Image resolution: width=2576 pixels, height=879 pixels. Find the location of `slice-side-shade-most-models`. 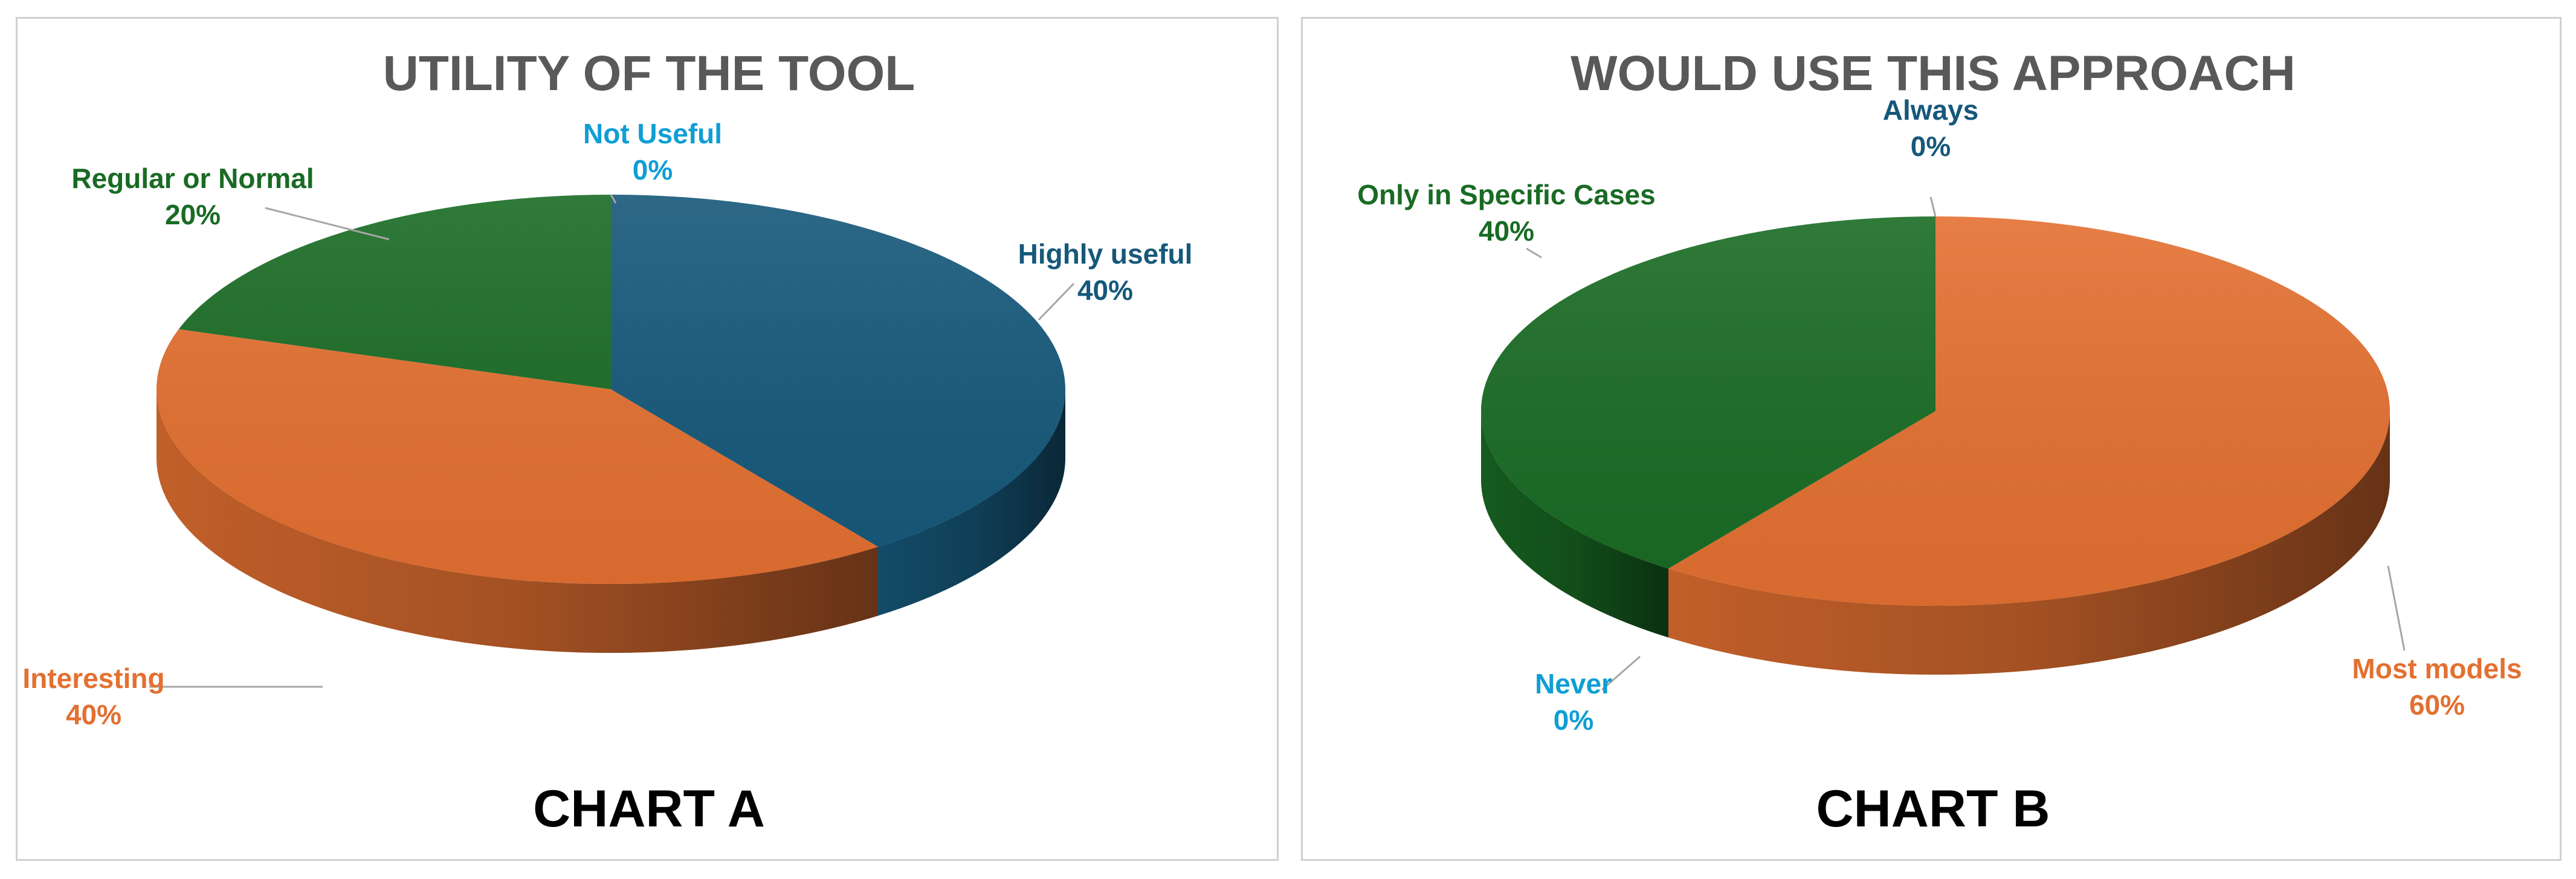

slice-side-shade-most-models is located at coordinates (2029, 543).